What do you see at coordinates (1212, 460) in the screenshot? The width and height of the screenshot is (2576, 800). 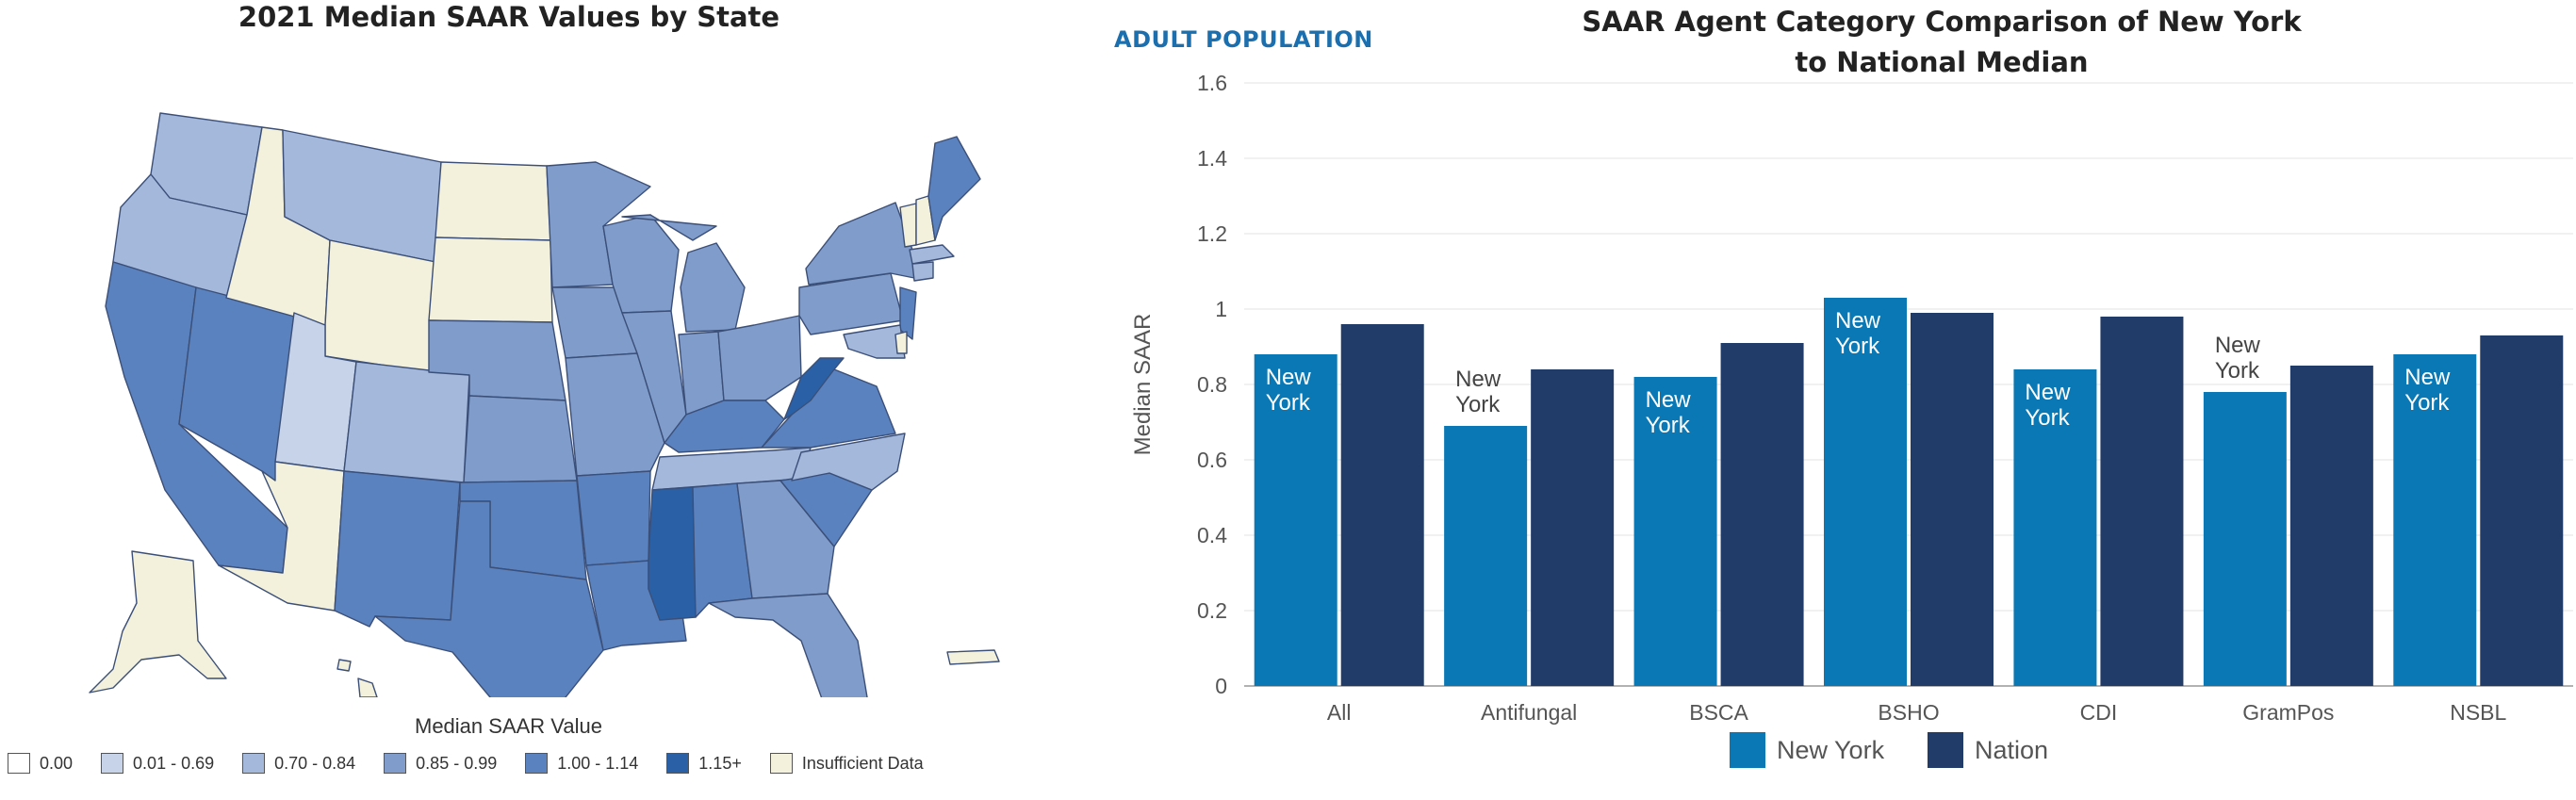 I see `y-tick-label: 0.6` at bounding box center [1212, 460].